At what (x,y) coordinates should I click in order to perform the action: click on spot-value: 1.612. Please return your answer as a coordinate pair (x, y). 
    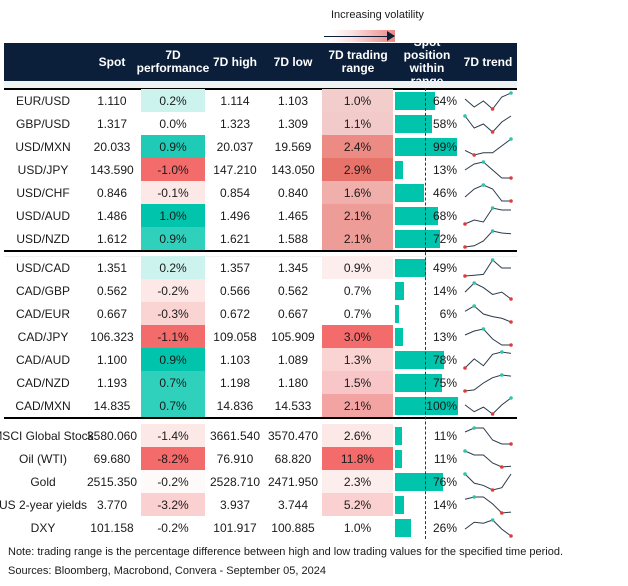
    Looking at the image, I should click on (112, 238).